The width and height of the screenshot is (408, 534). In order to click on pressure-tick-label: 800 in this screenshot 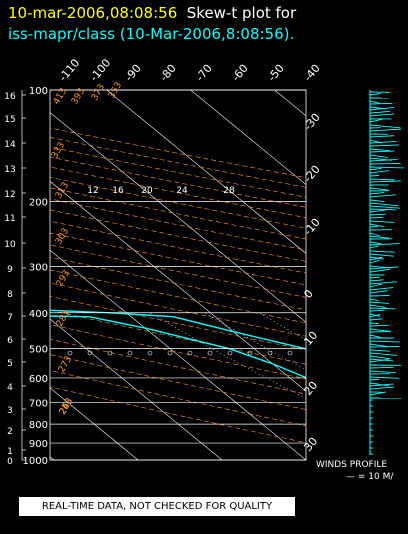, I will do `click(38, 425)`.